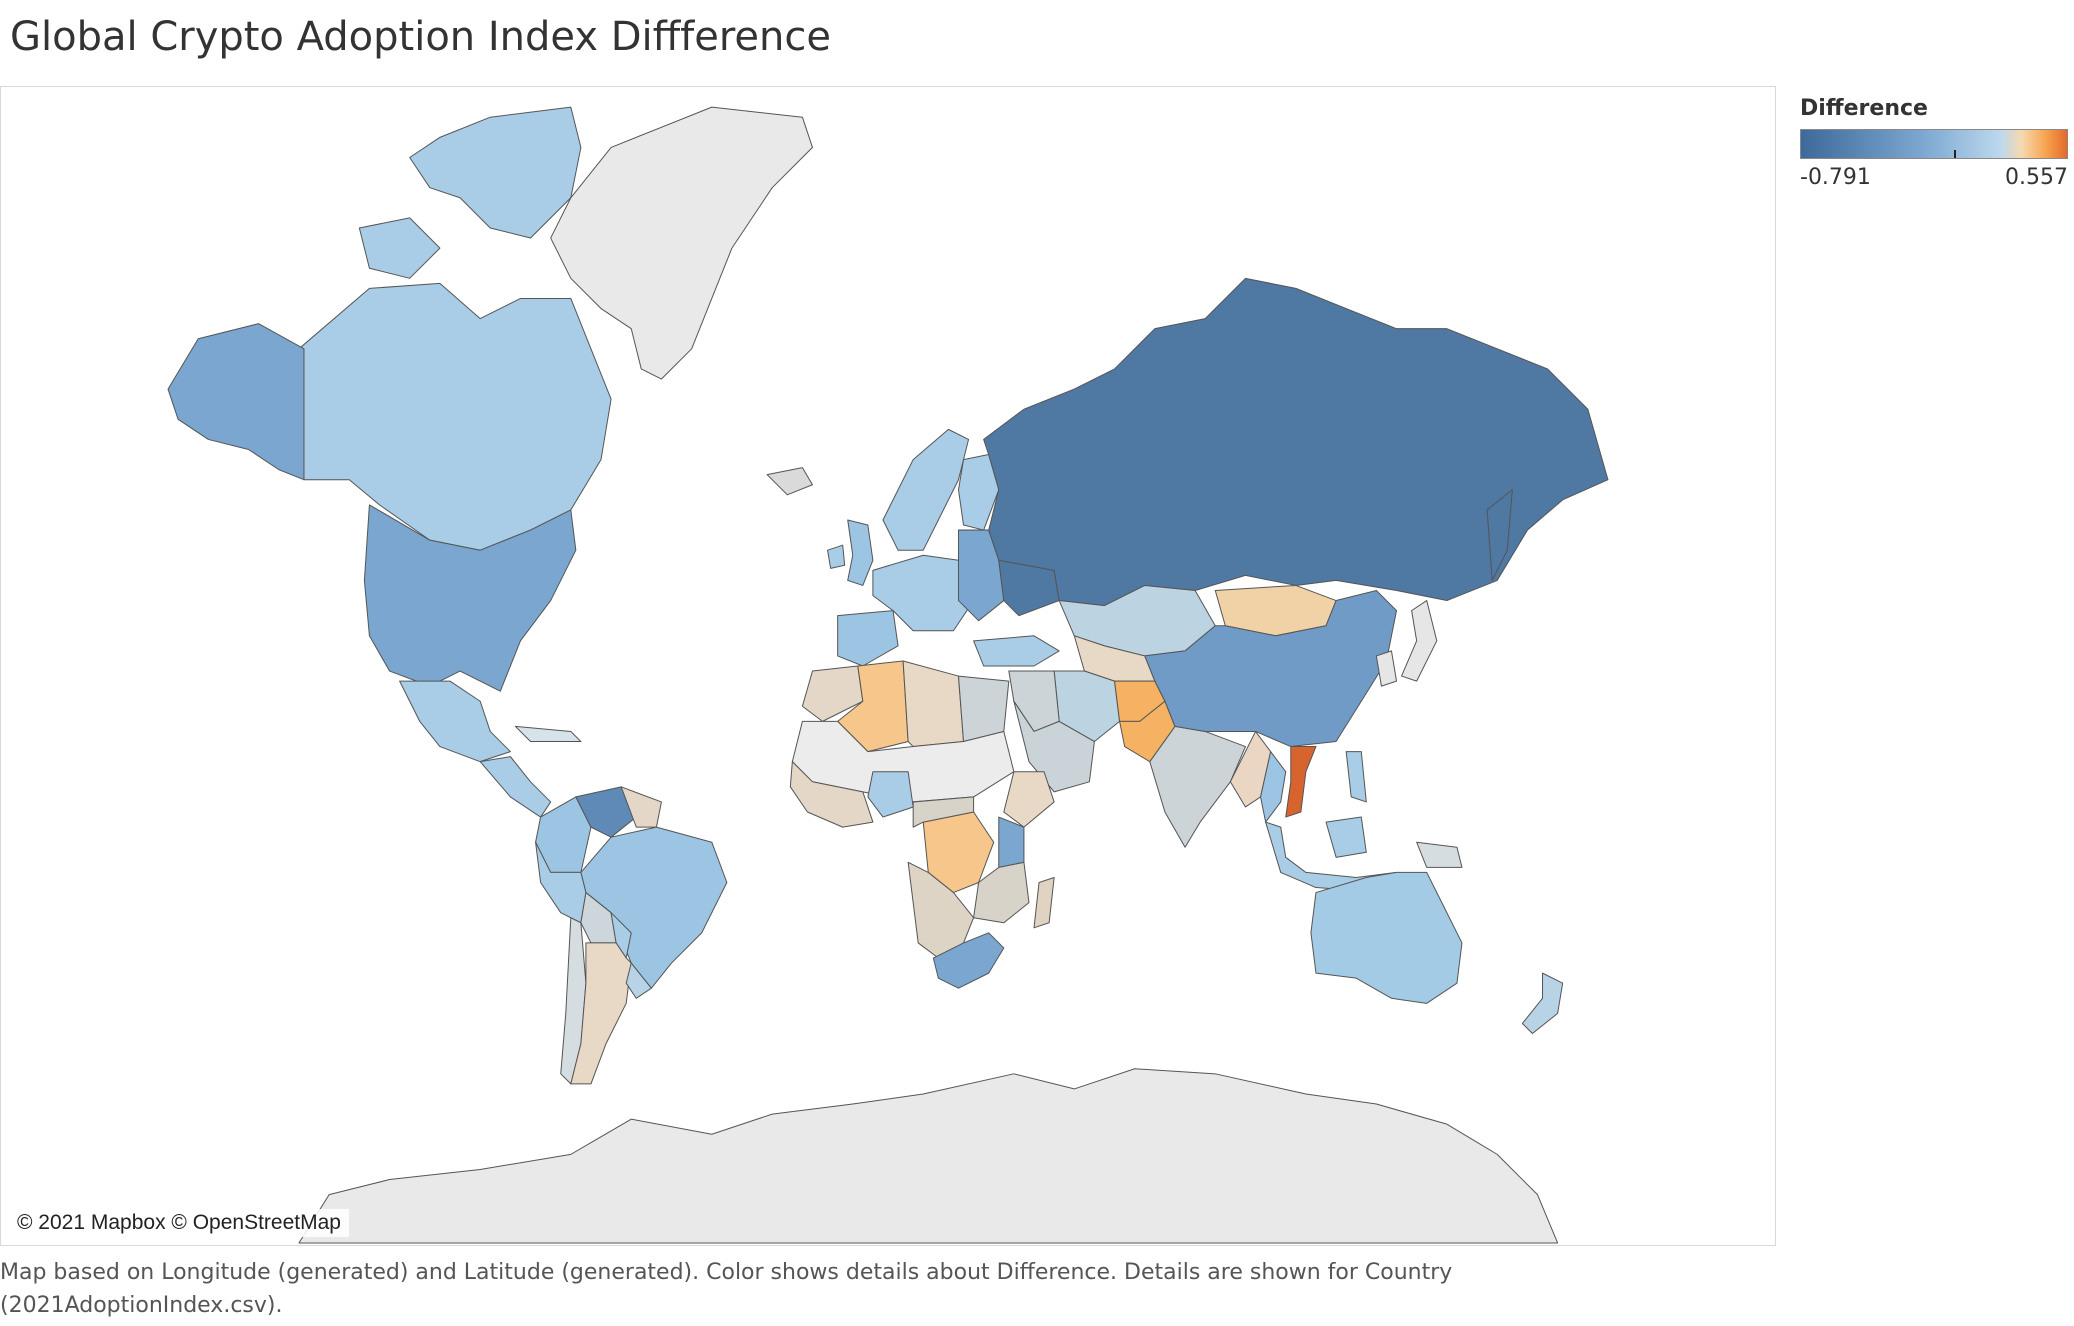  Describe the element at coordinates (836, 556) in the screenshot. I see `region-ireland` at that location.